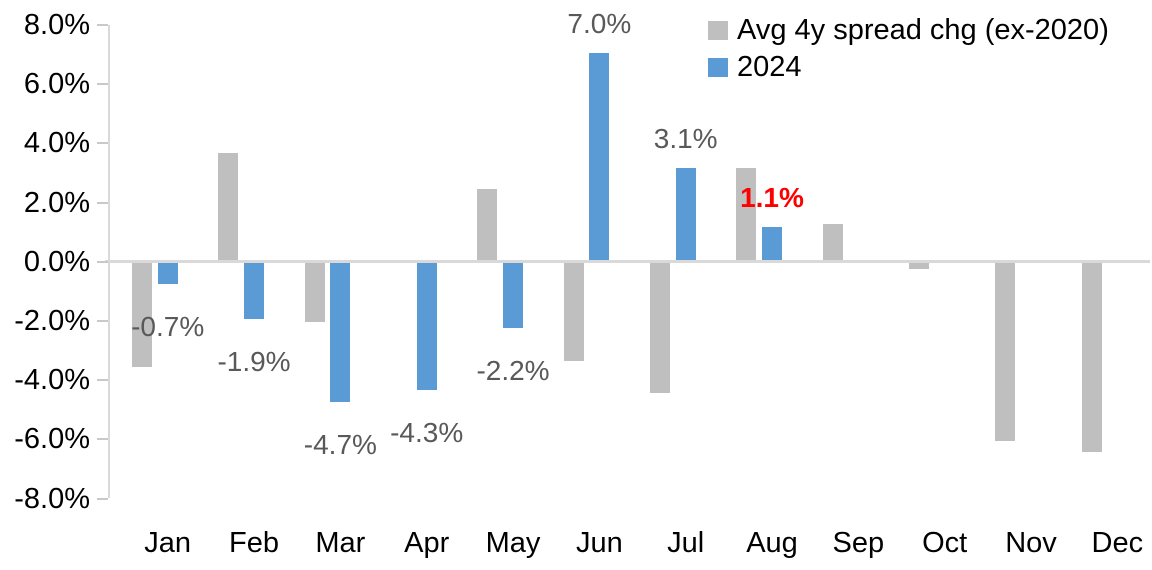  I want to click on y-tick-label: -2.0%, so click(52, 321).